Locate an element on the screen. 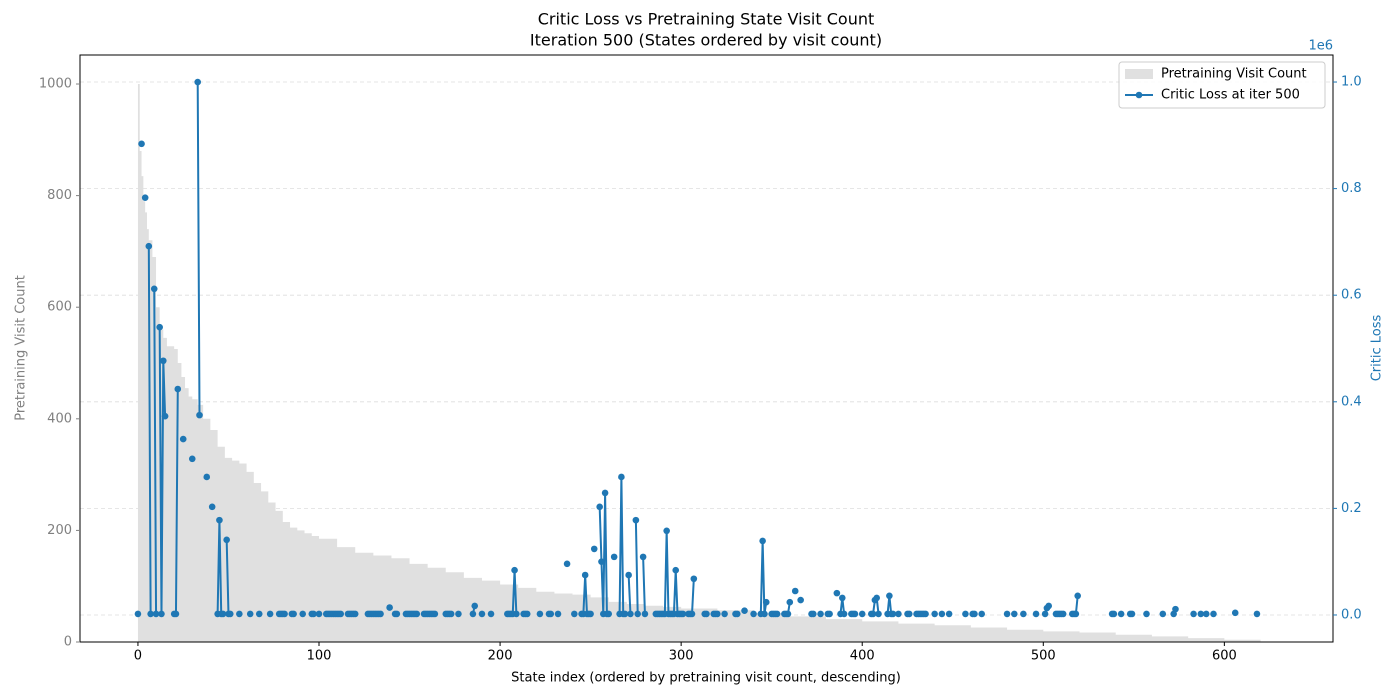 This screenshot has width=1400, height=700. y2-tick-label: 1.0 is located at coordinates (1351, 82).